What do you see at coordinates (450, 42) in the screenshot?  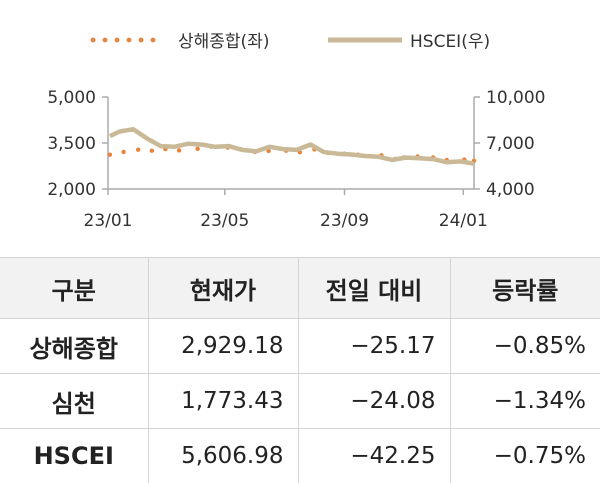 I see `legend-label-hscei: HSCEI(우)` at bounding box center [450, 42].